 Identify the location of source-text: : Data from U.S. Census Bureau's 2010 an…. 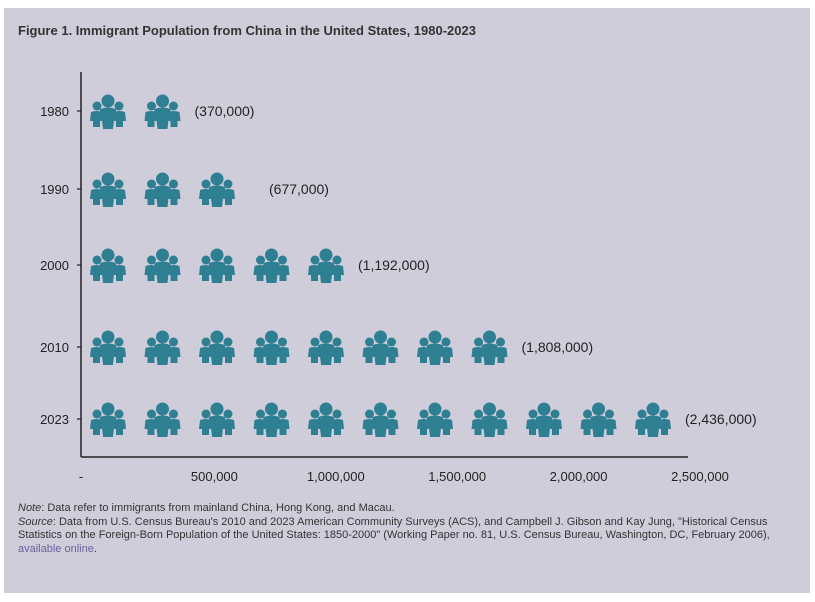
(394, 528).